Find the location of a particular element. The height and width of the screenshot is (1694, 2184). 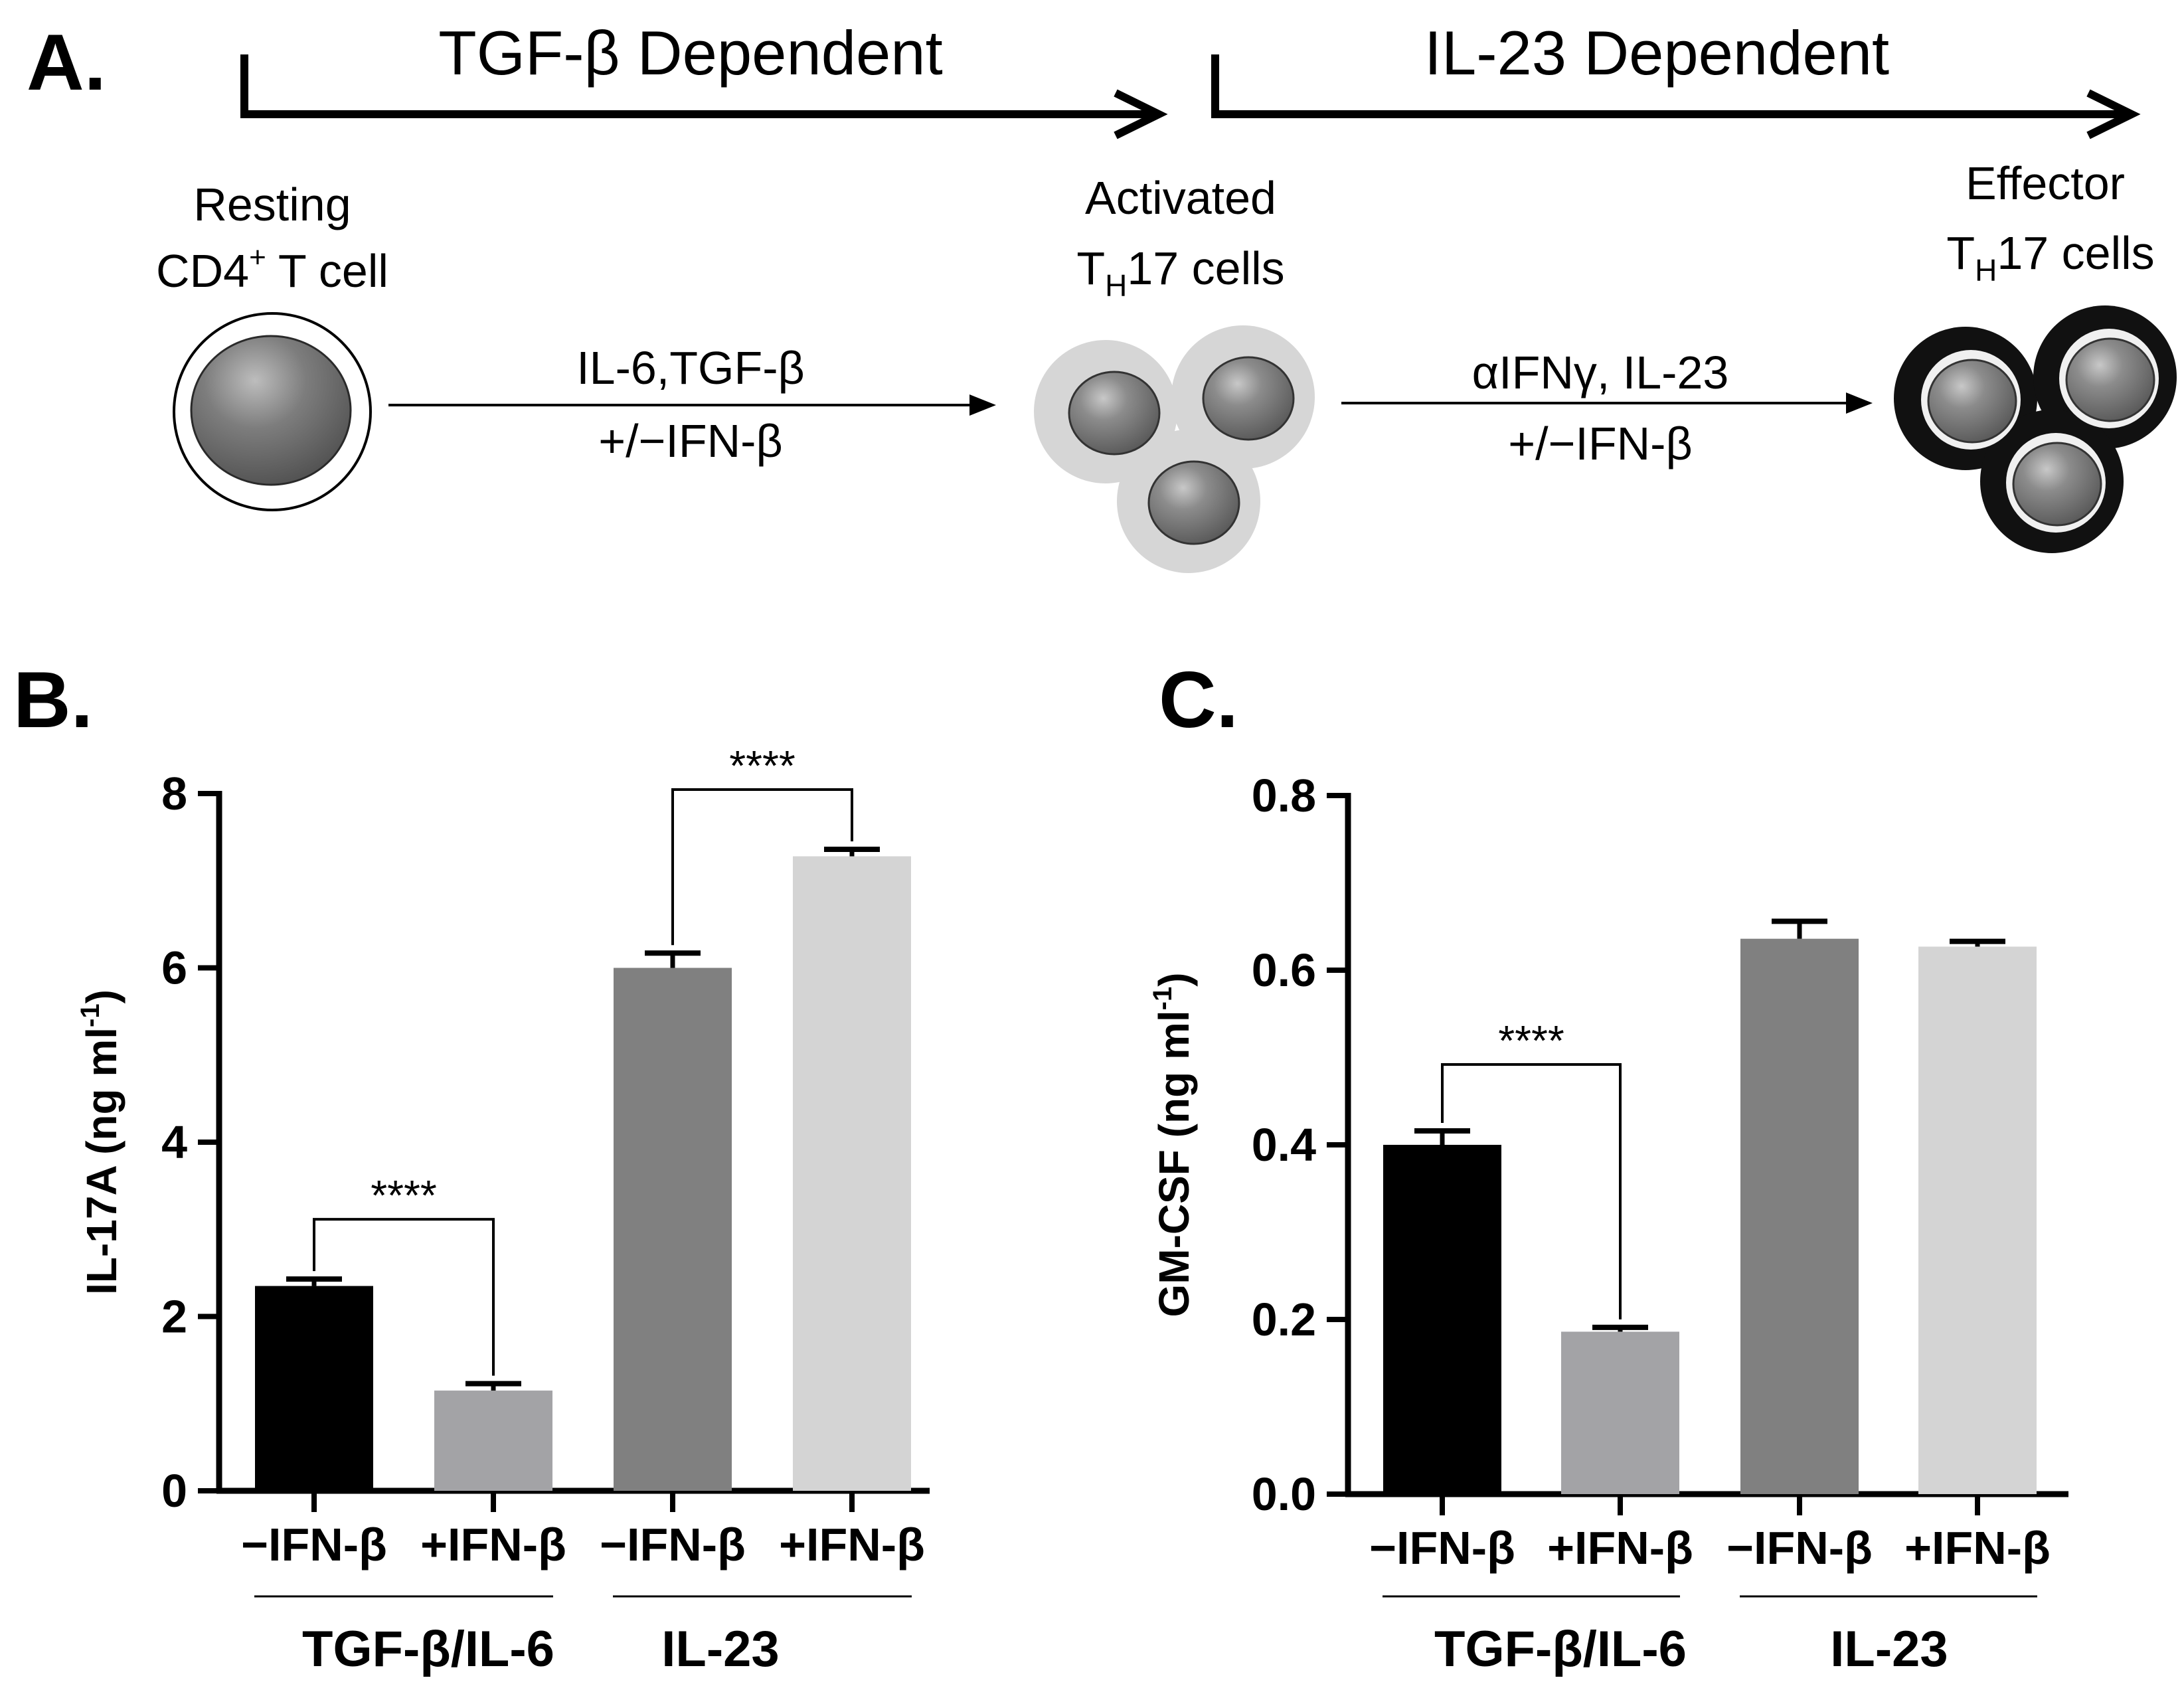

phase-left-label: TGF-β Dependent is located at coordinates (690, 53).